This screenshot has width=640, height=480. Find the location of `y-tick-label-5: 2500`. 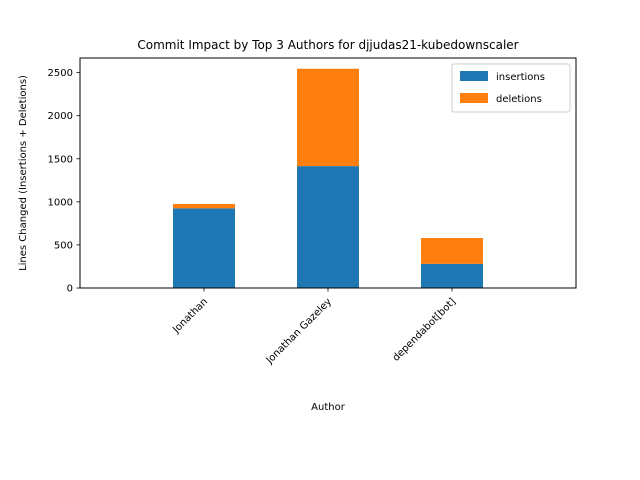

y-tick-label-5: 2500 is located at coordinates (60, 73).